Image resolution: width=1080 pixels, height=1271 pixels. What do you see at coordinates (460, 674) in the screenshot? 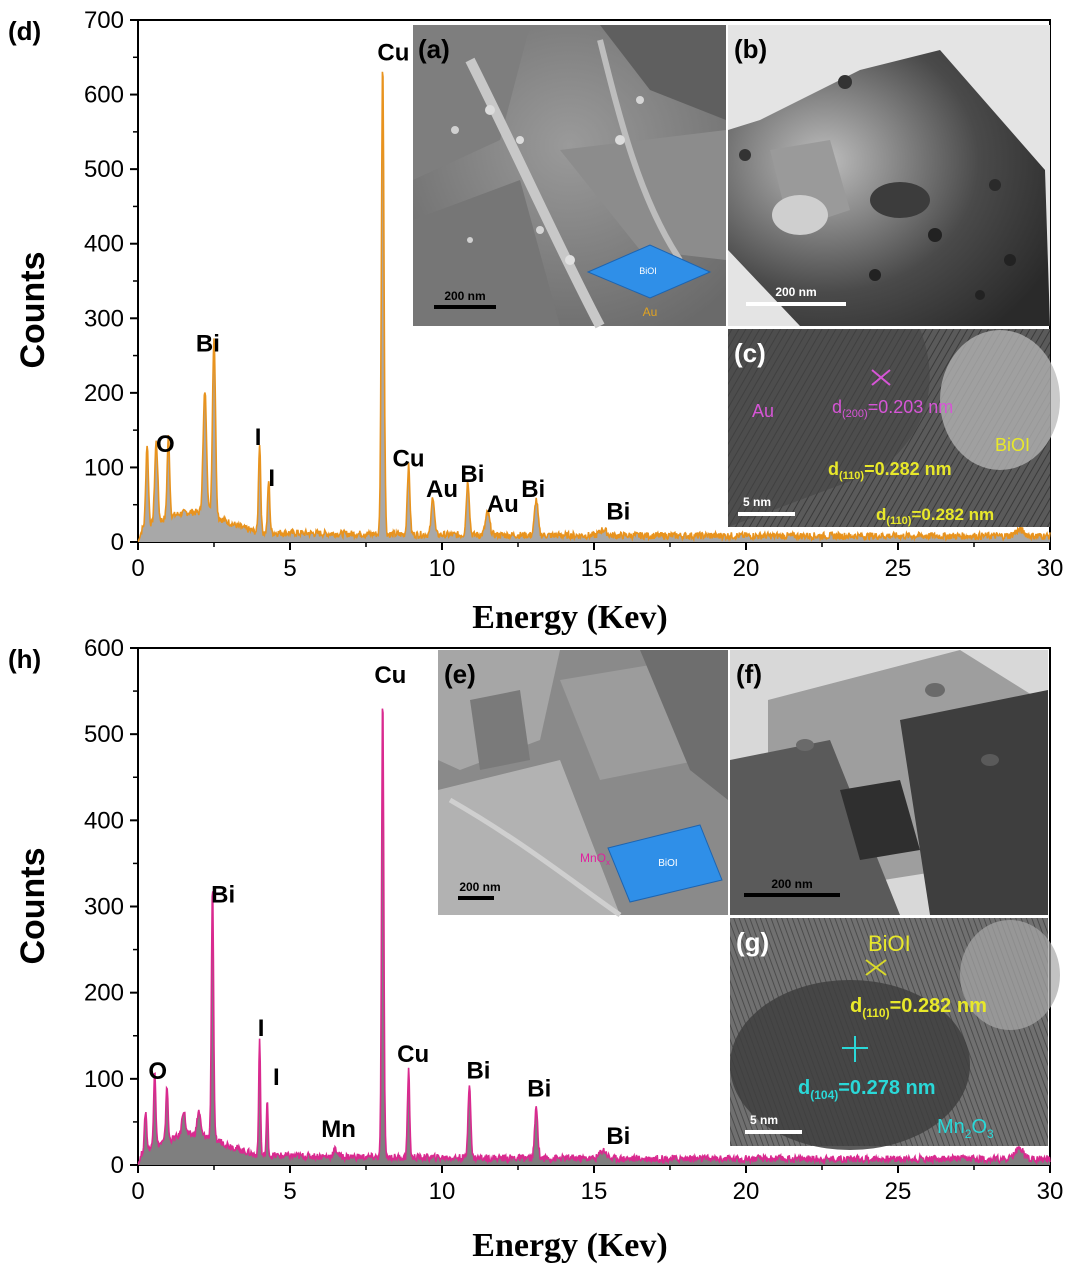
I see `inset-label: (e)` at bounding box center [460, 674].